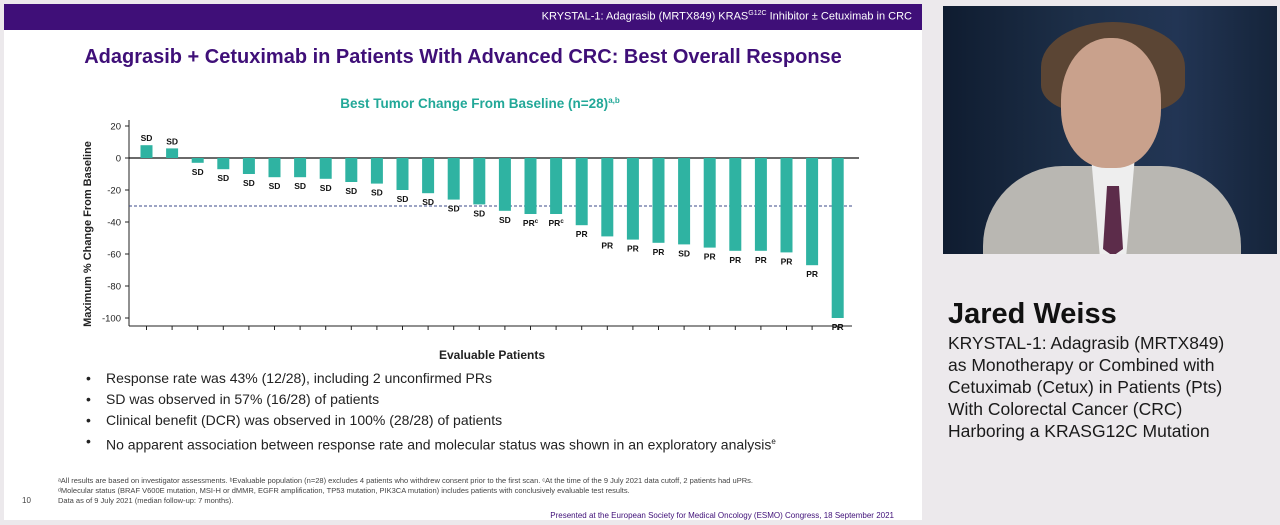  What do you see at coordinates (114, 287) in the screenshot?
I see `y-tick-label: -80` at bounding box center [114, 287].